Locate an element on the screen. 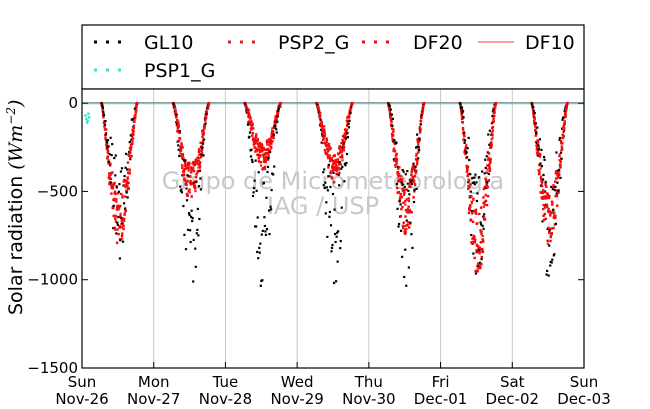 This screenshot has width=650, height=409. x-tick-date: Nov-27 is located at coordinates (153, 399).